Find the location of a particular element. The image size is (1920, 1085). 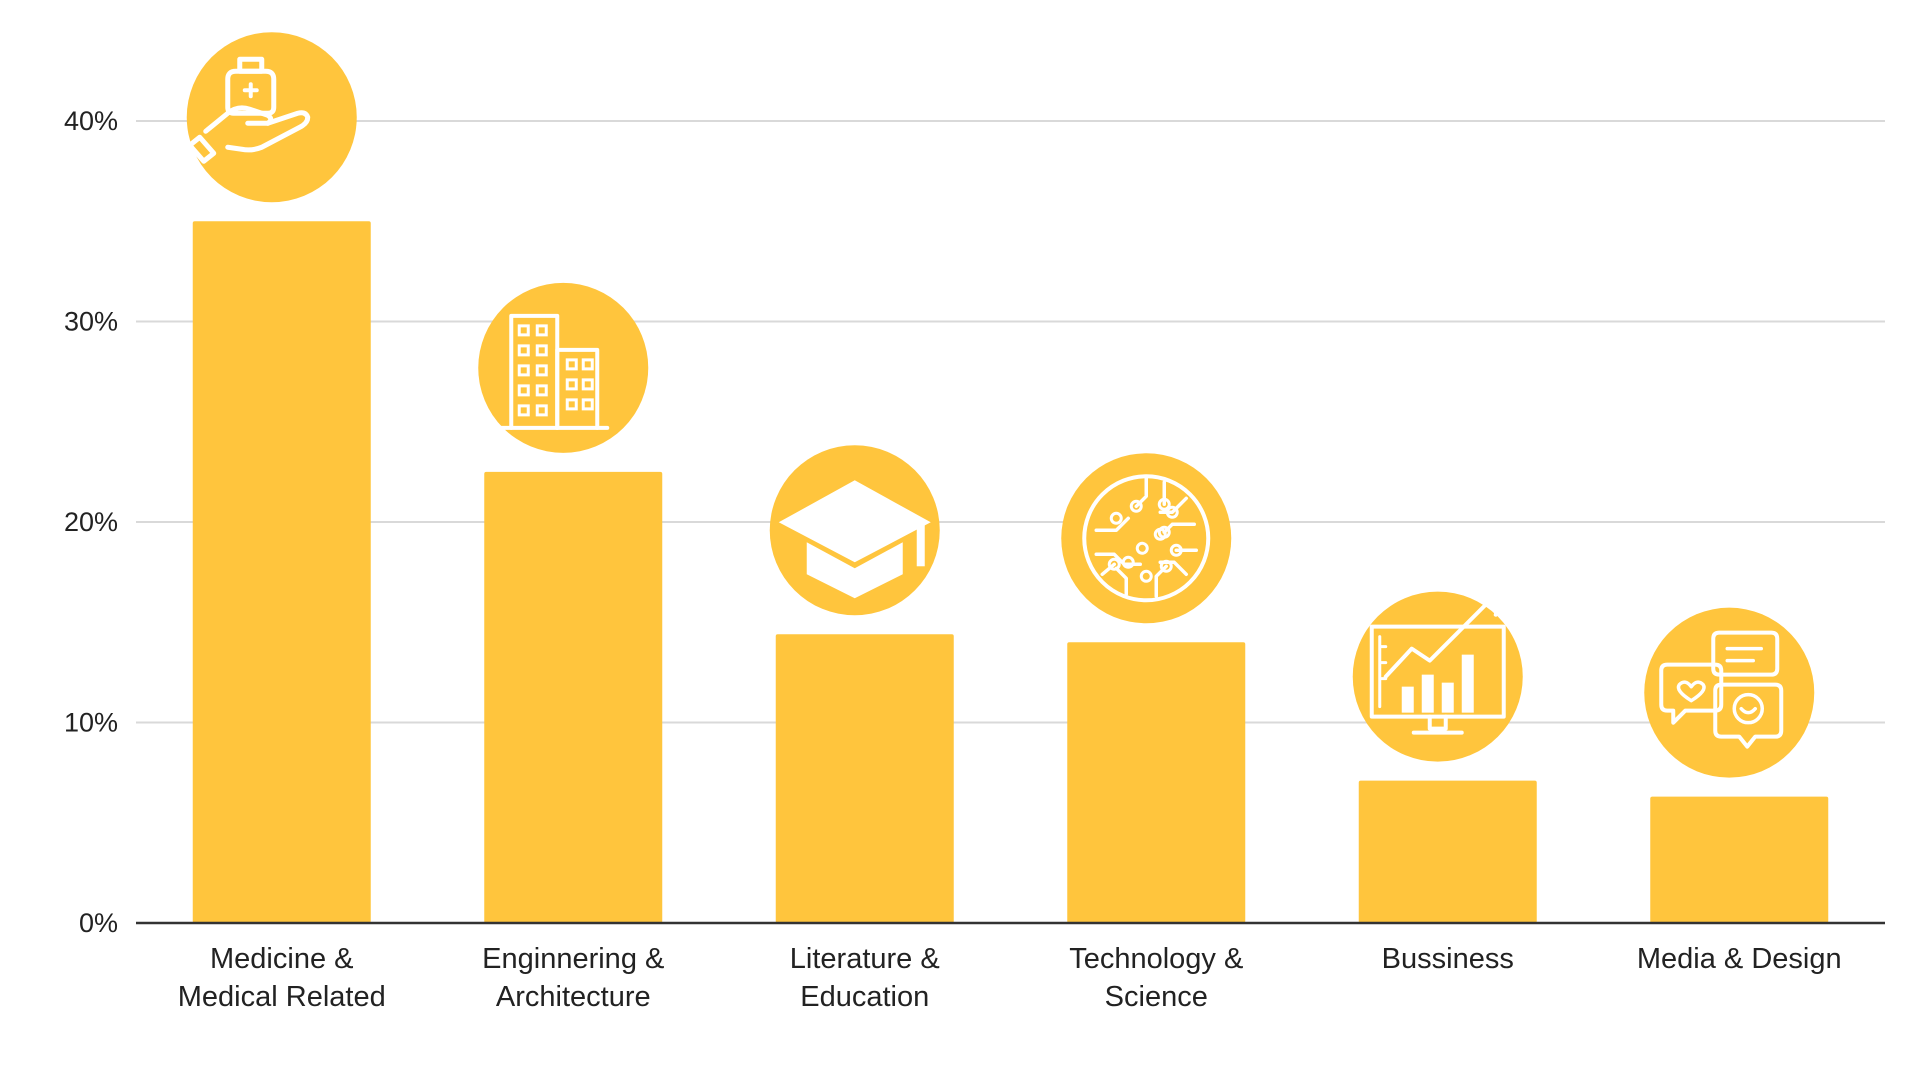

x-tick-label: Technology & is located at coordinates (1156, 959).